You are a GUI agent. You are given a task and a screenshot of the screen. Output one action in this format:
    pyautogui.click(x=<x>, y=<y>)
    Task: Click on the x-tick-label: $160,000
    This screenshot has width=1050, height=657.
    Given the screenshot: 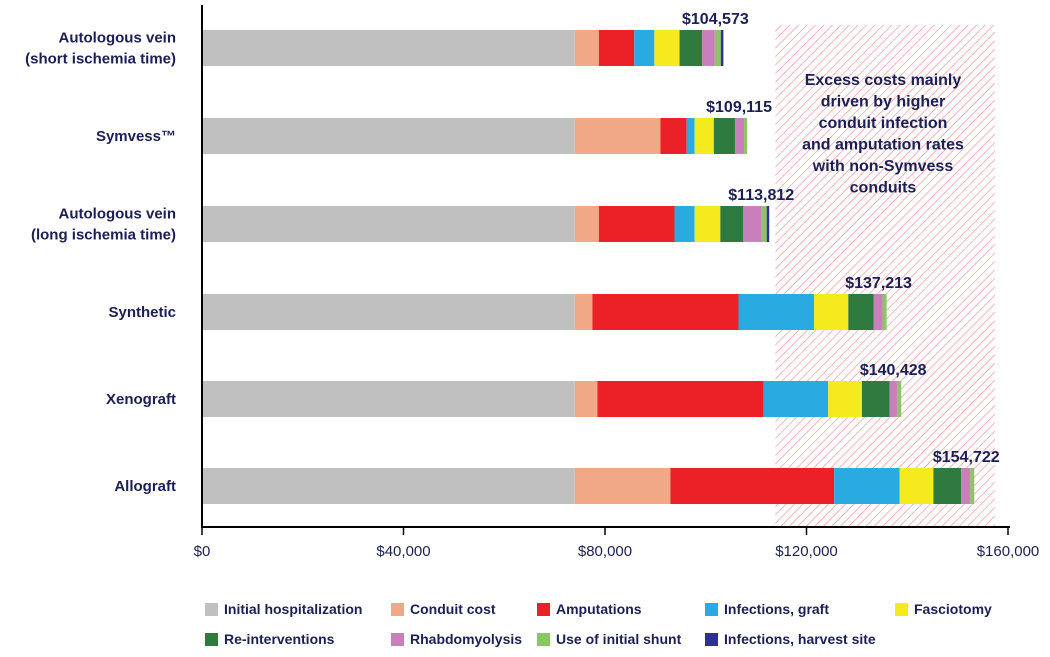 What is the action you would take?
    pyautogui.click(x=1008, y=551)
    